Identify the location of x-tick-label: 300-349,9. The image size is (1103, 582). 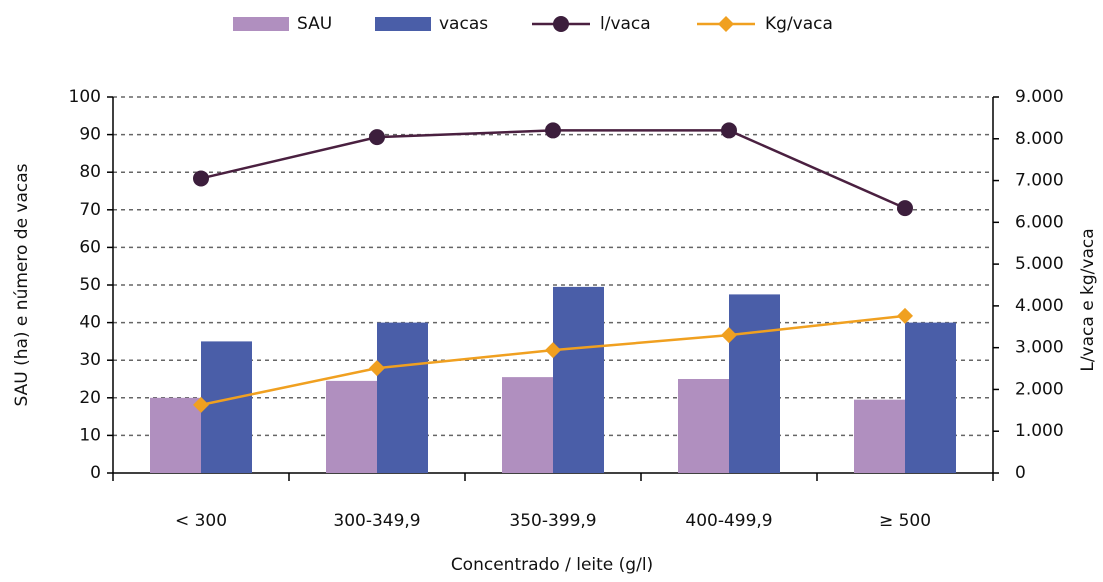
(376, 521).